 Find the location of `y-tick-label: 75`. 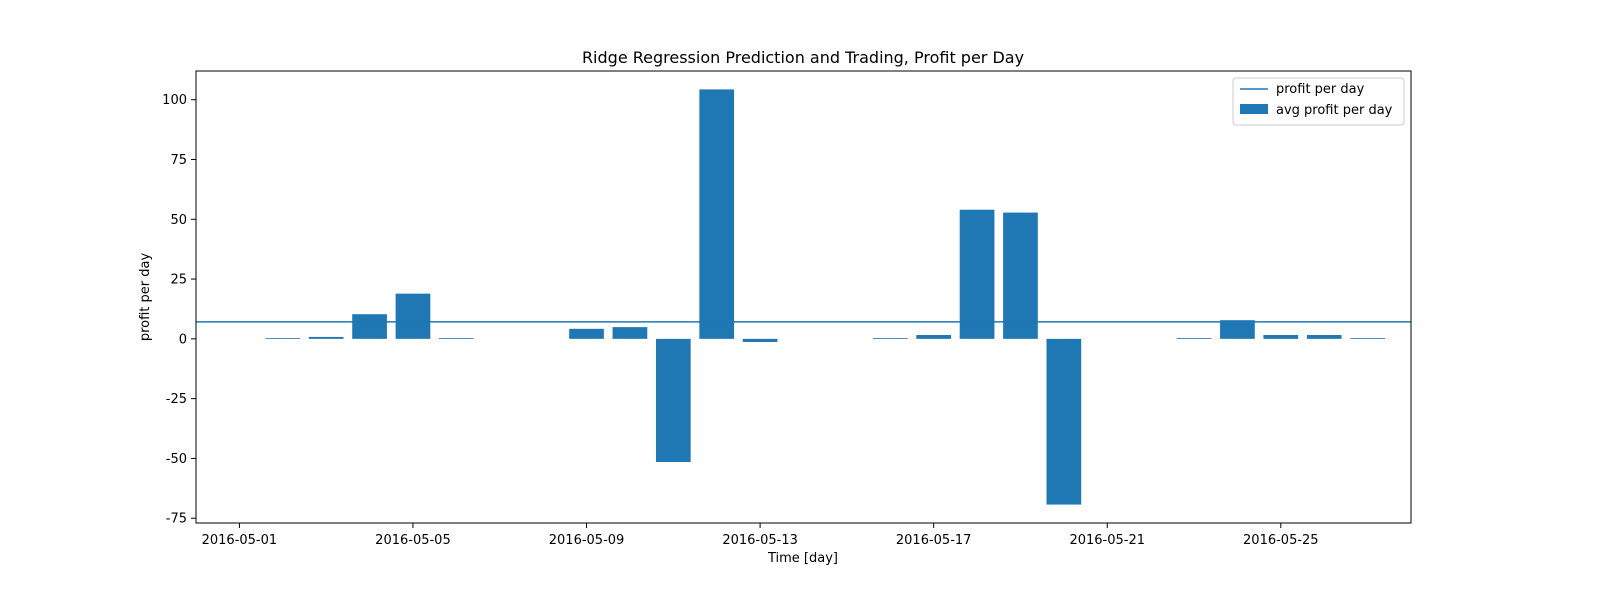

y-tick-label: 75 is located at coordinates (178, 160).